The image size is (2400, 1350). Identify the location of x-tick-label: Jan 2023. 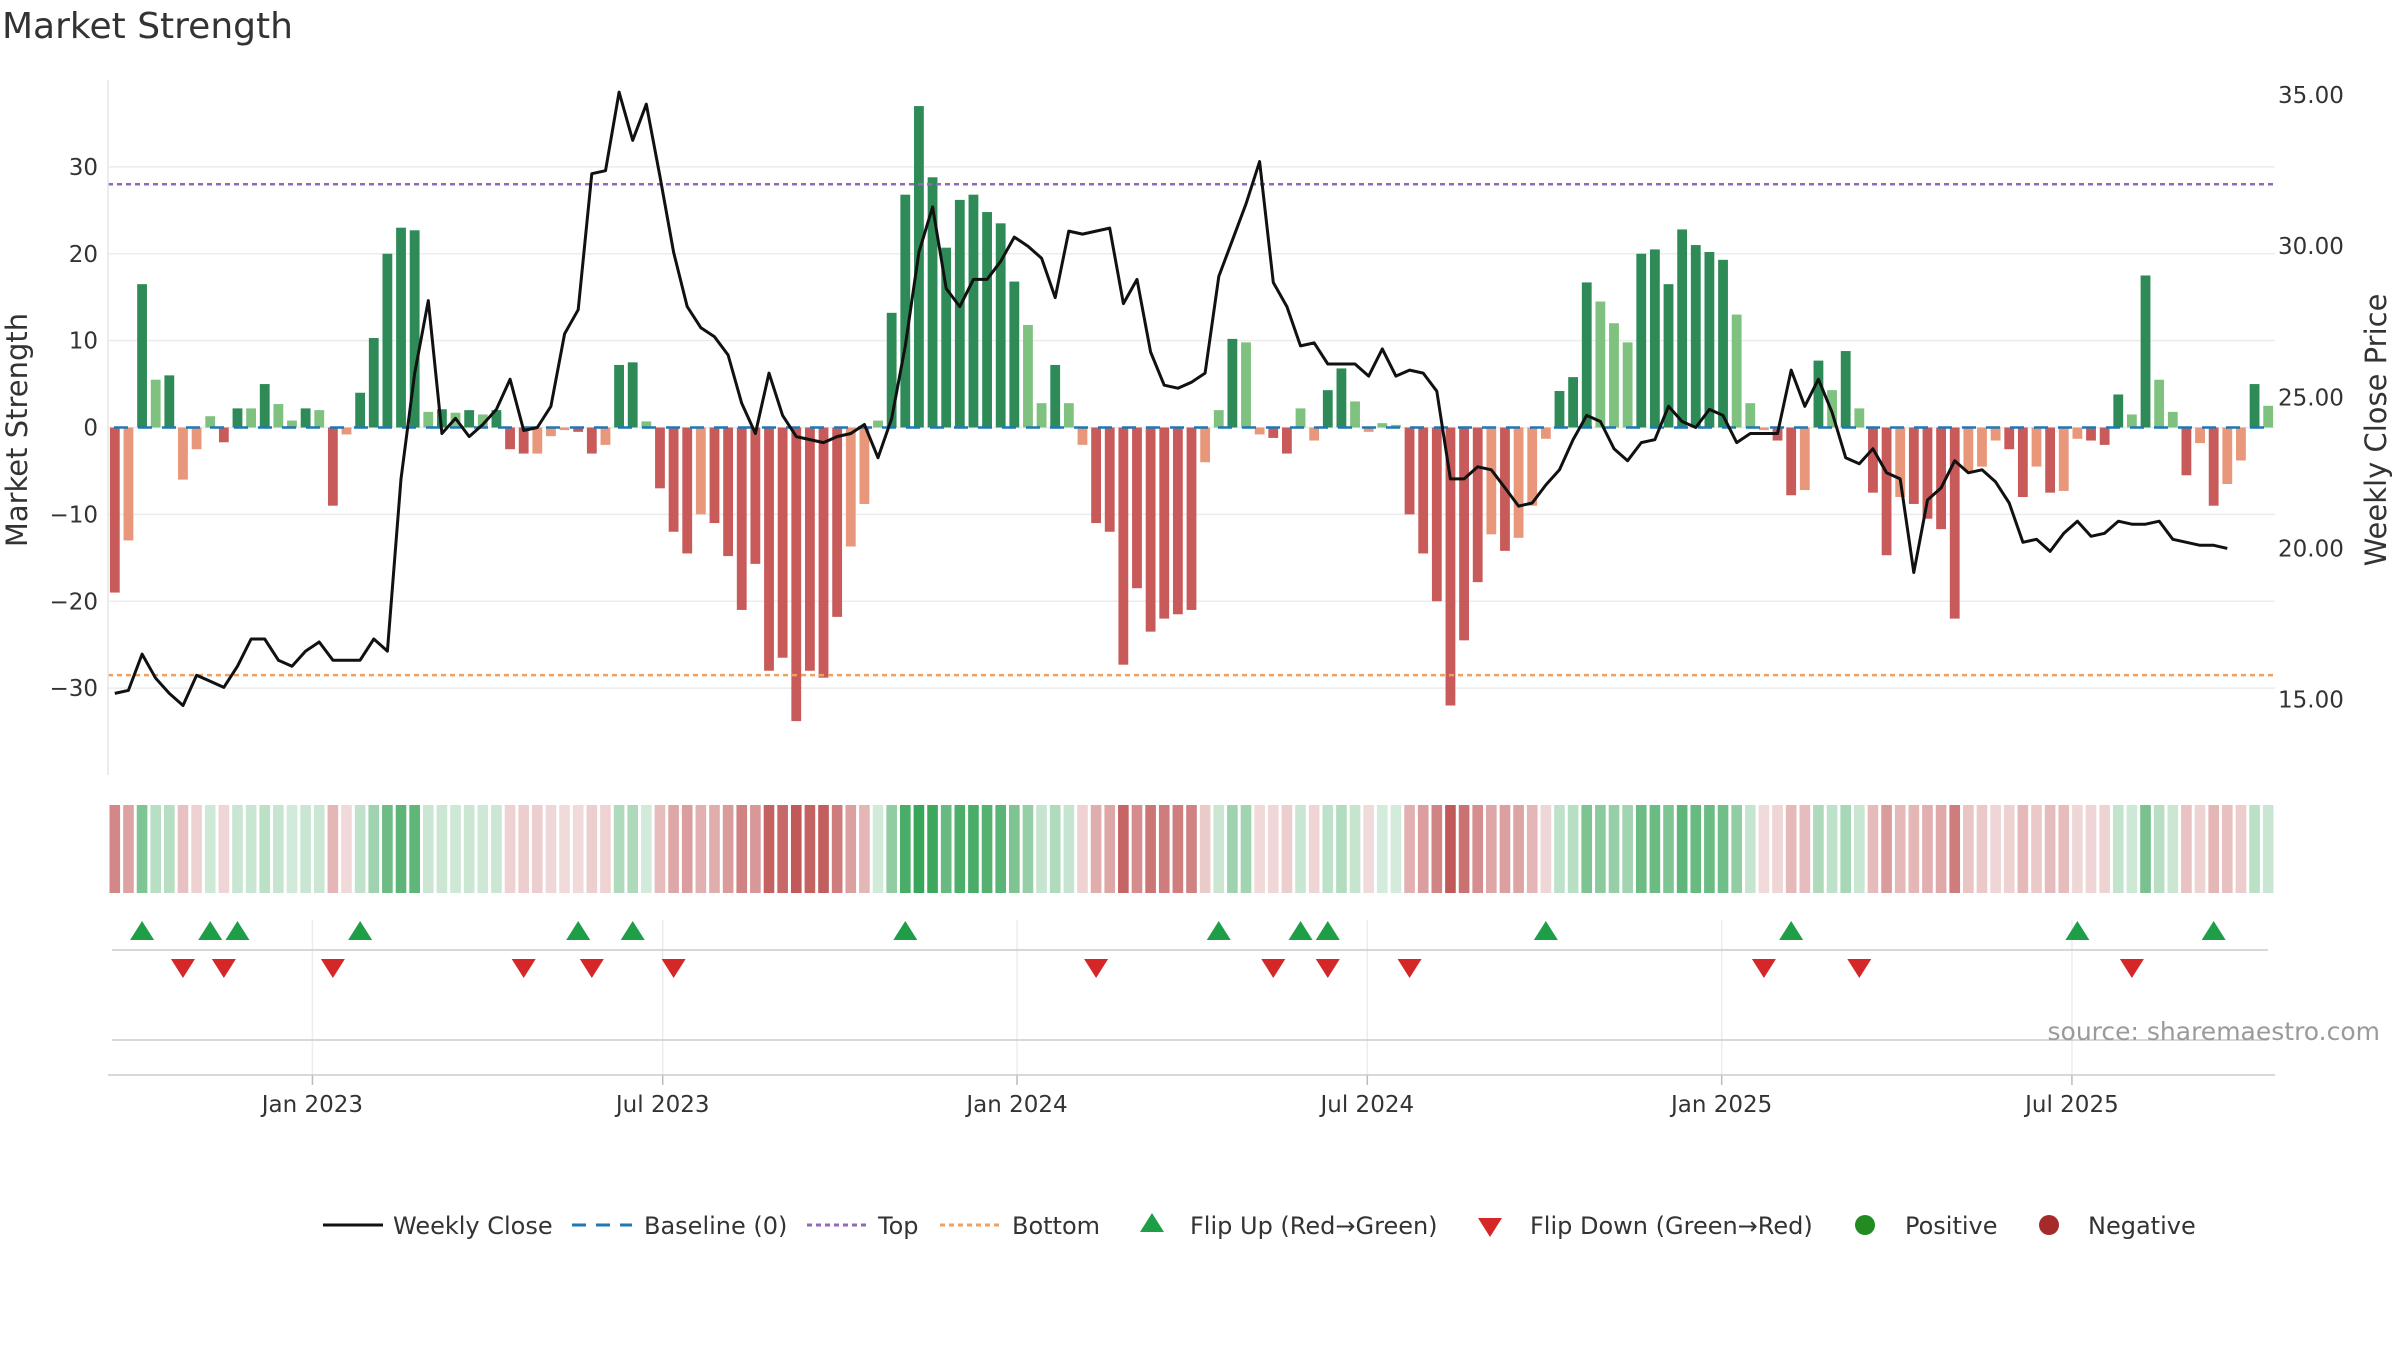
(311, 1105).